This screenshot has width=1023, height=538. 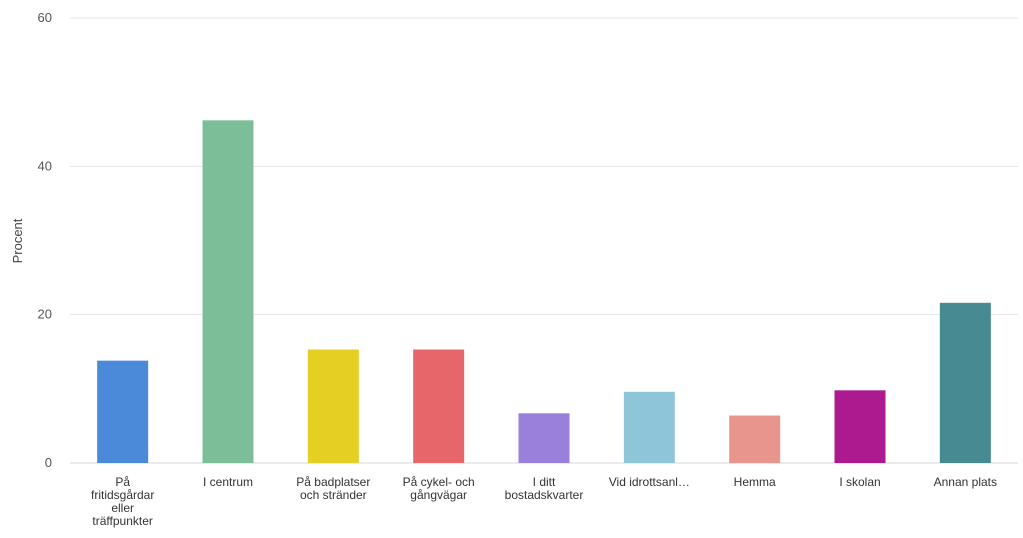 What do you see at coordinates (45, 314) in the screenshot?
I see `y-tick-label: 20` at bounding box center [45, 314].